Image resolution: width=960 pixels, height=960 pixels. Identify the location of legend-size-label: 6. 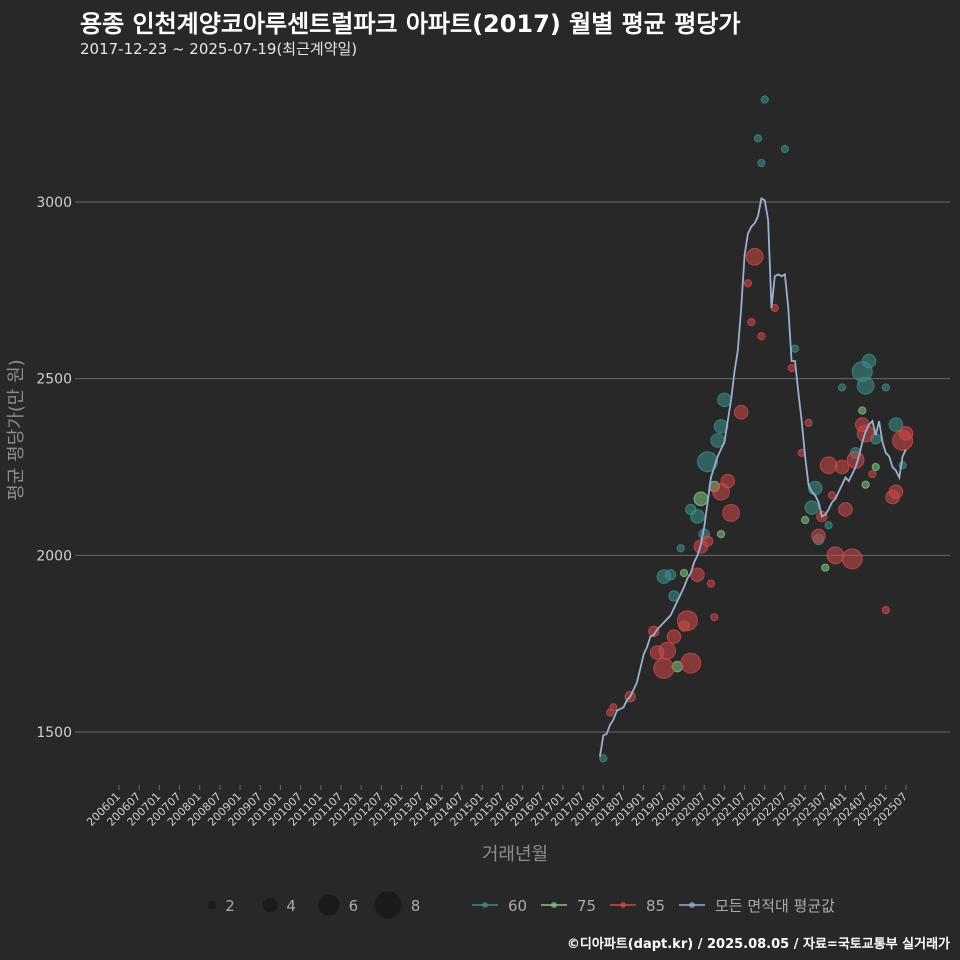
(354, 906).